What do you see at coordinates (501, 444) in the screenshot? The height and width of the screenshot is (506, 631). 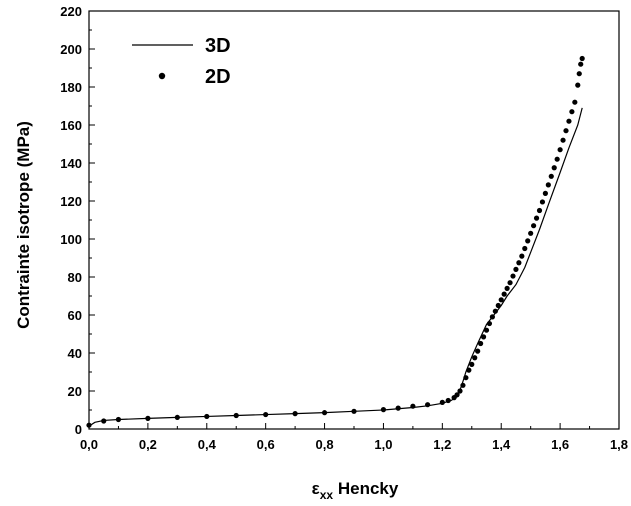 I see `x-tick-label: 1,4` at bounding box center [501, 444].